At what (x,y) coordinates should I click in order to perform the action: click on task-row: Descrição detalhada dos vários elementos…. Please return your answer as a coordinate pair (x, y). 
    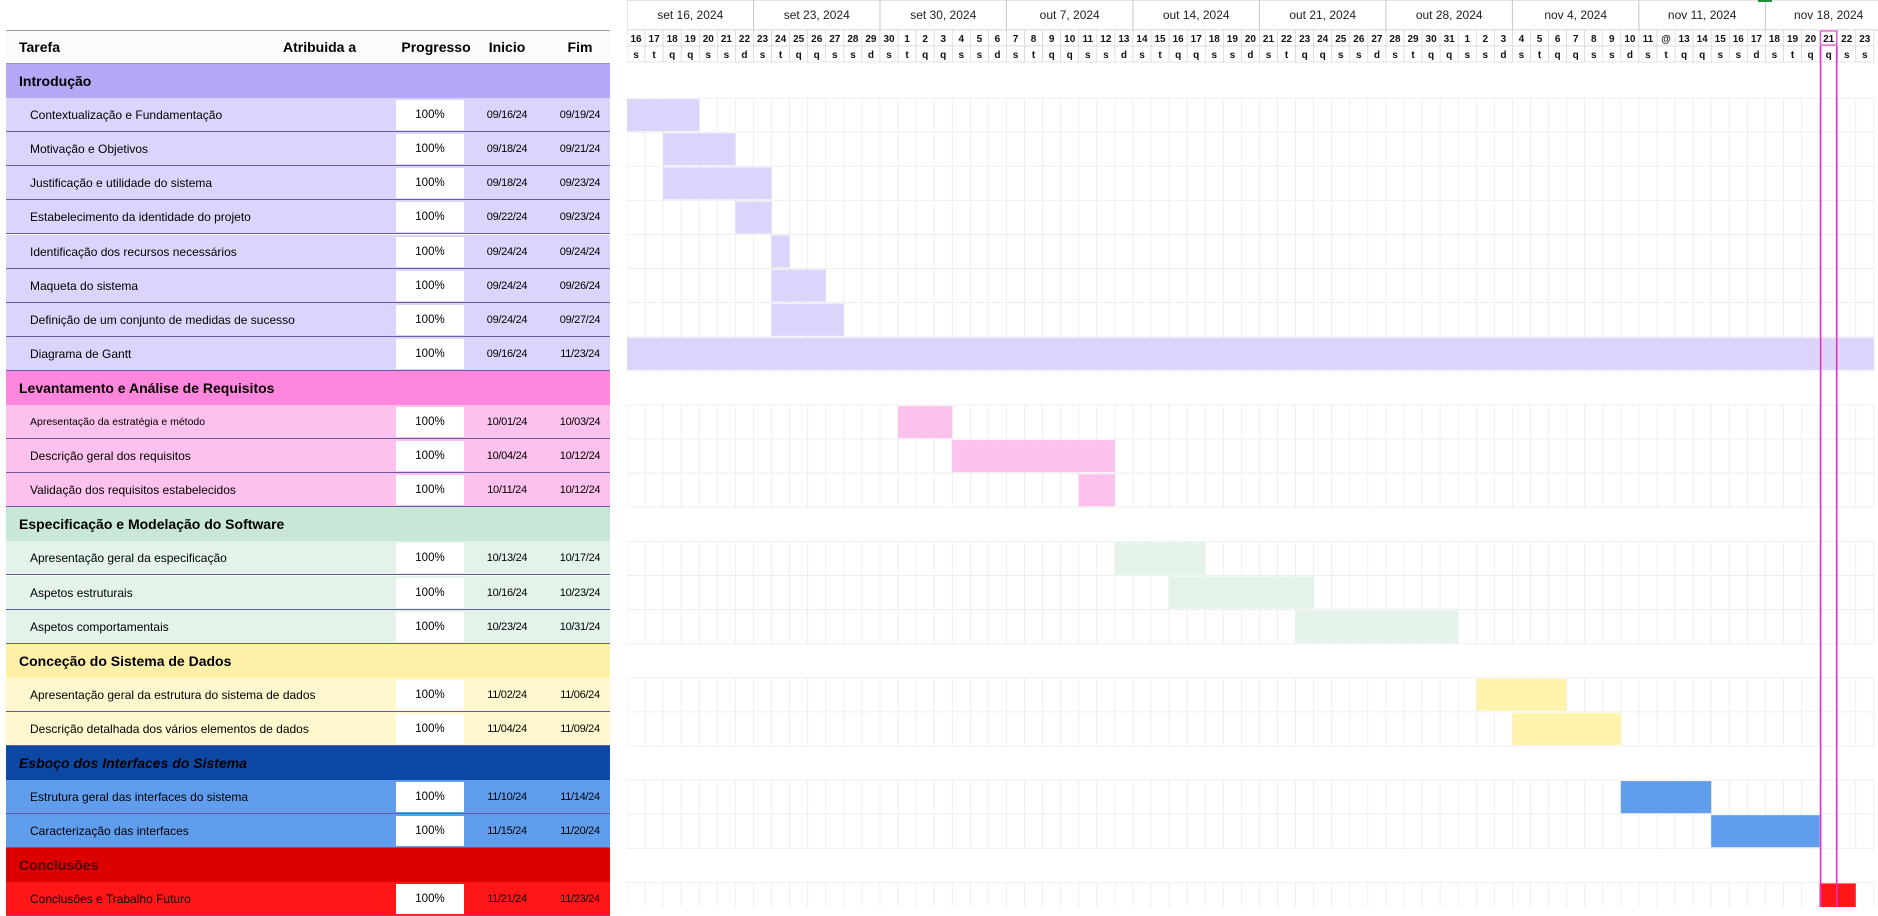
    Looking at the image, I should click on (308, 728).